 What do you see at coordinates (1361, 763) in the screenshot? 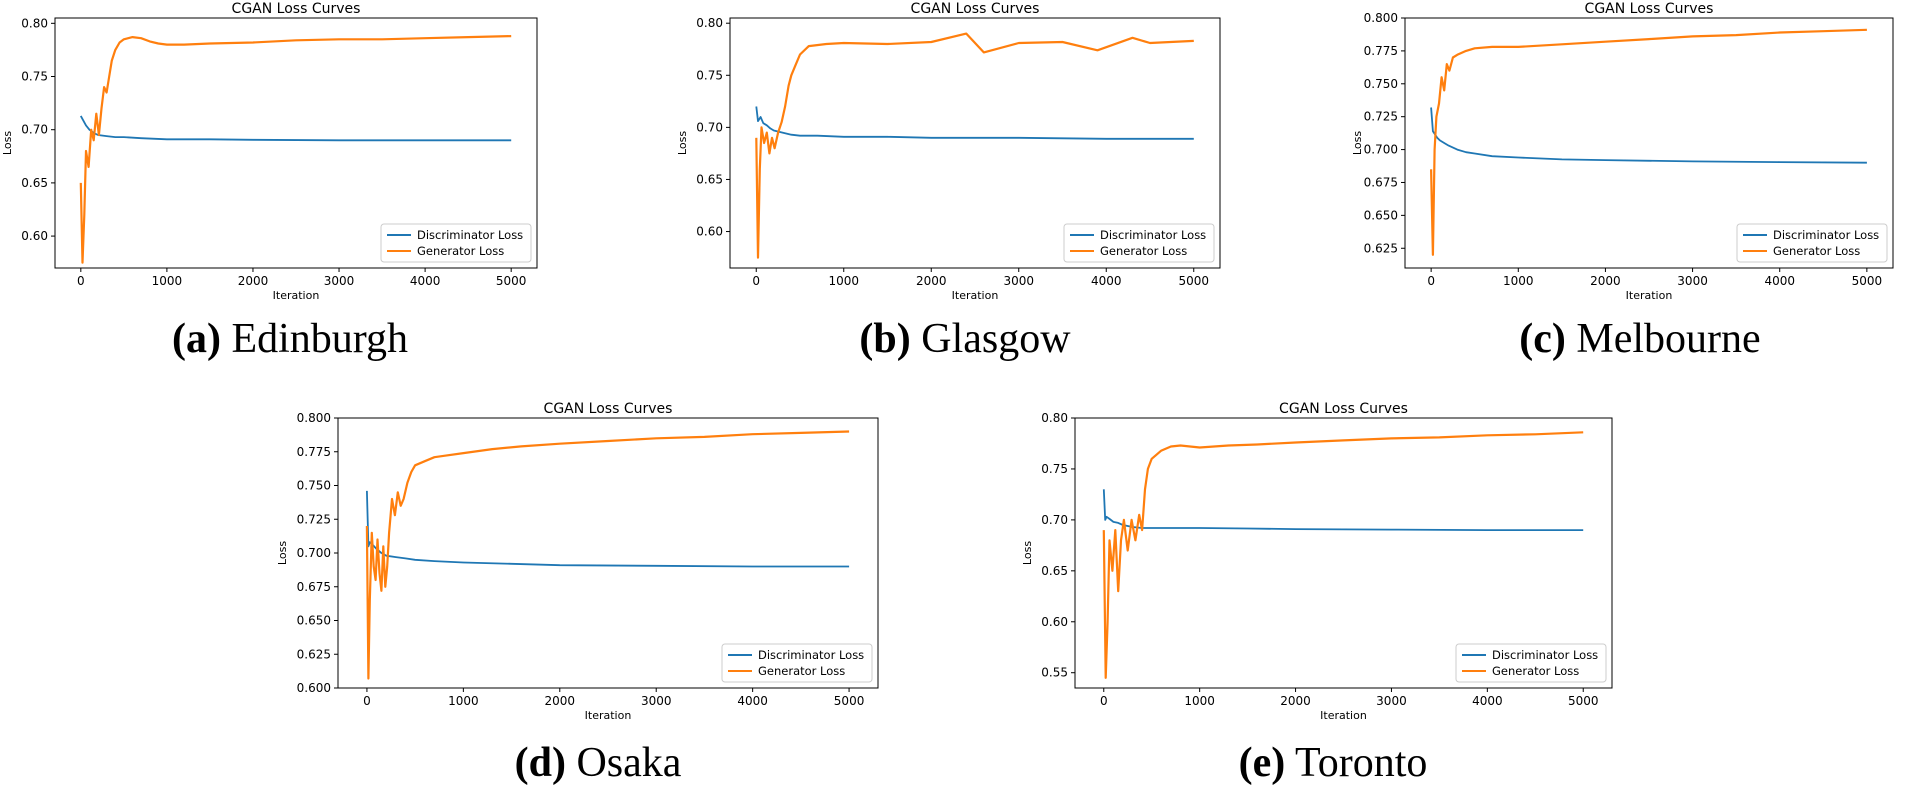
I see `caption-city: Toronto` at bounding box center [1361, 763].